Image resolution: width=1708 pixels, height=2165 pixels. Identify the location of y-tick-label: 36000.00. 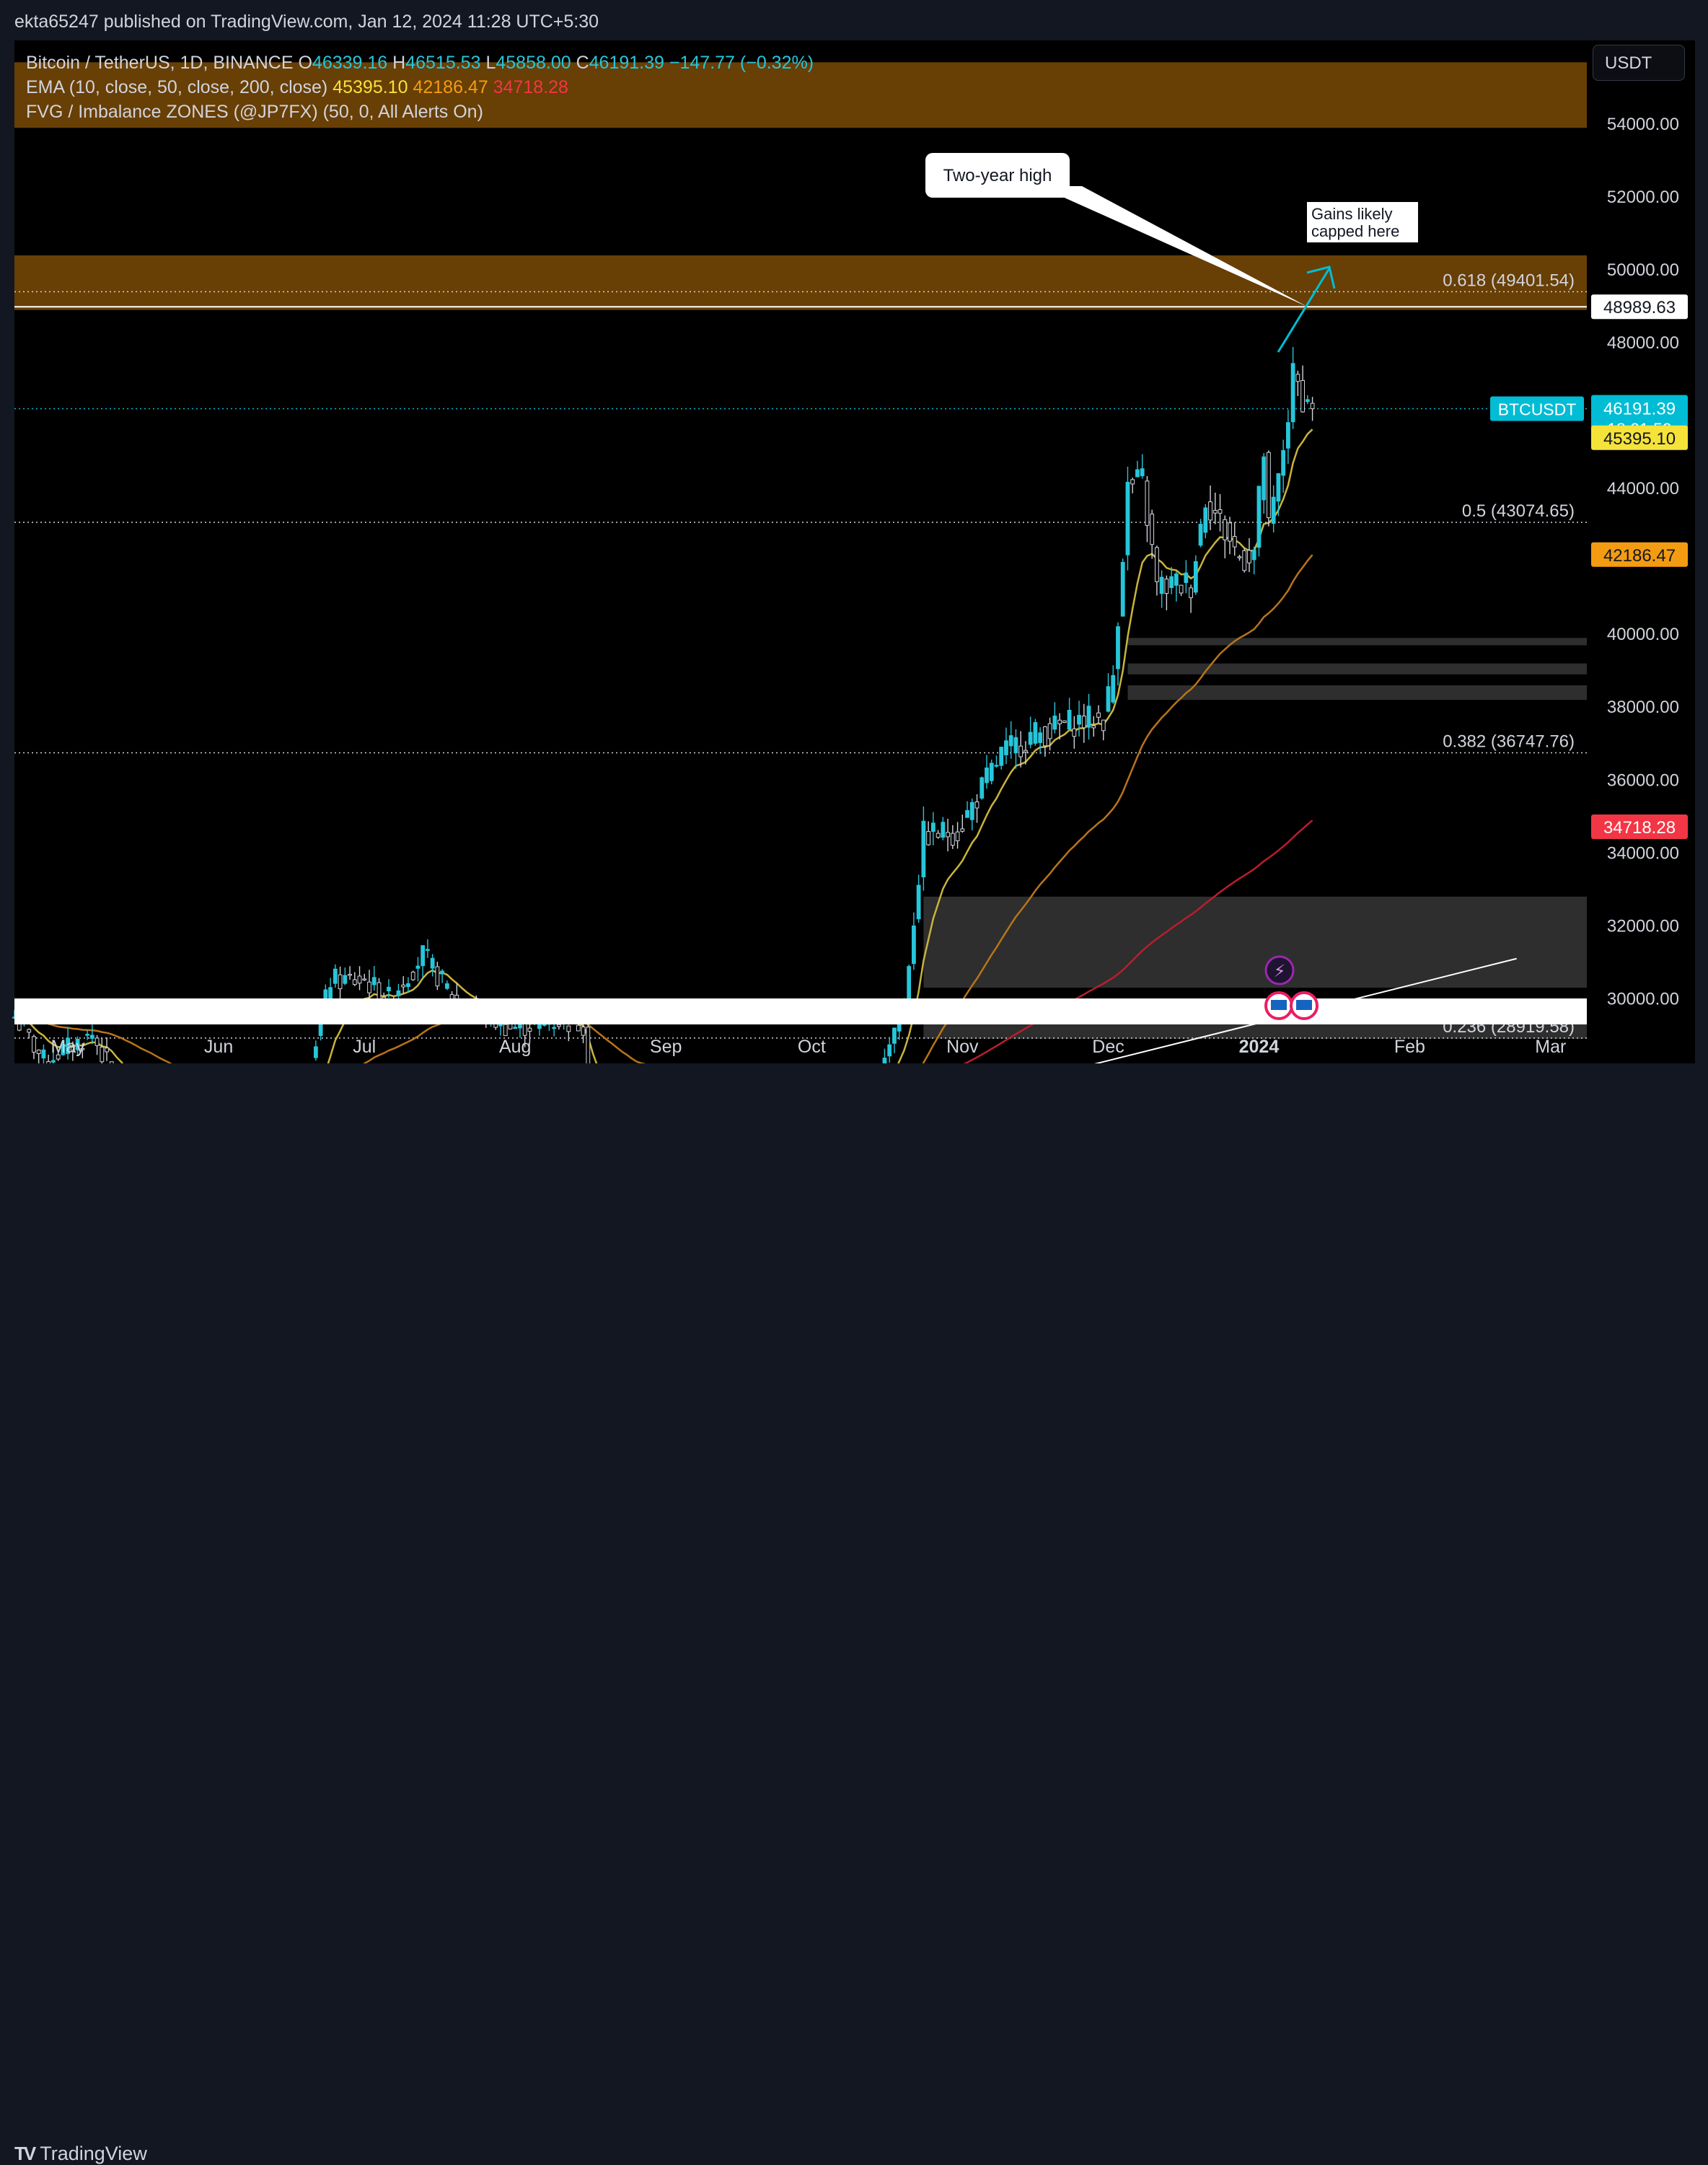
(1643, 780).